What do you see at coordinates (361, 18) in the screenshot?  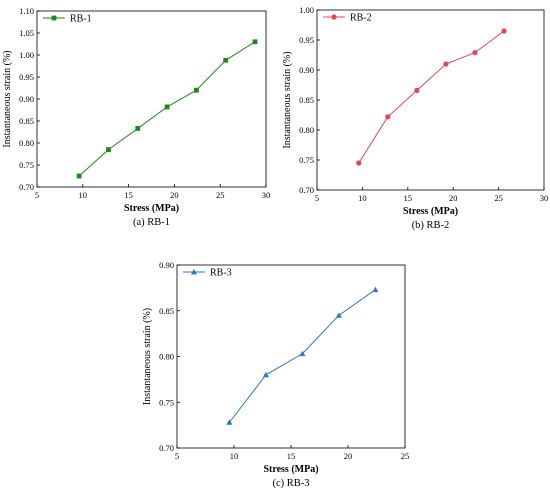 I see `legend-label: RB-2` at bounding box center [361, 18].